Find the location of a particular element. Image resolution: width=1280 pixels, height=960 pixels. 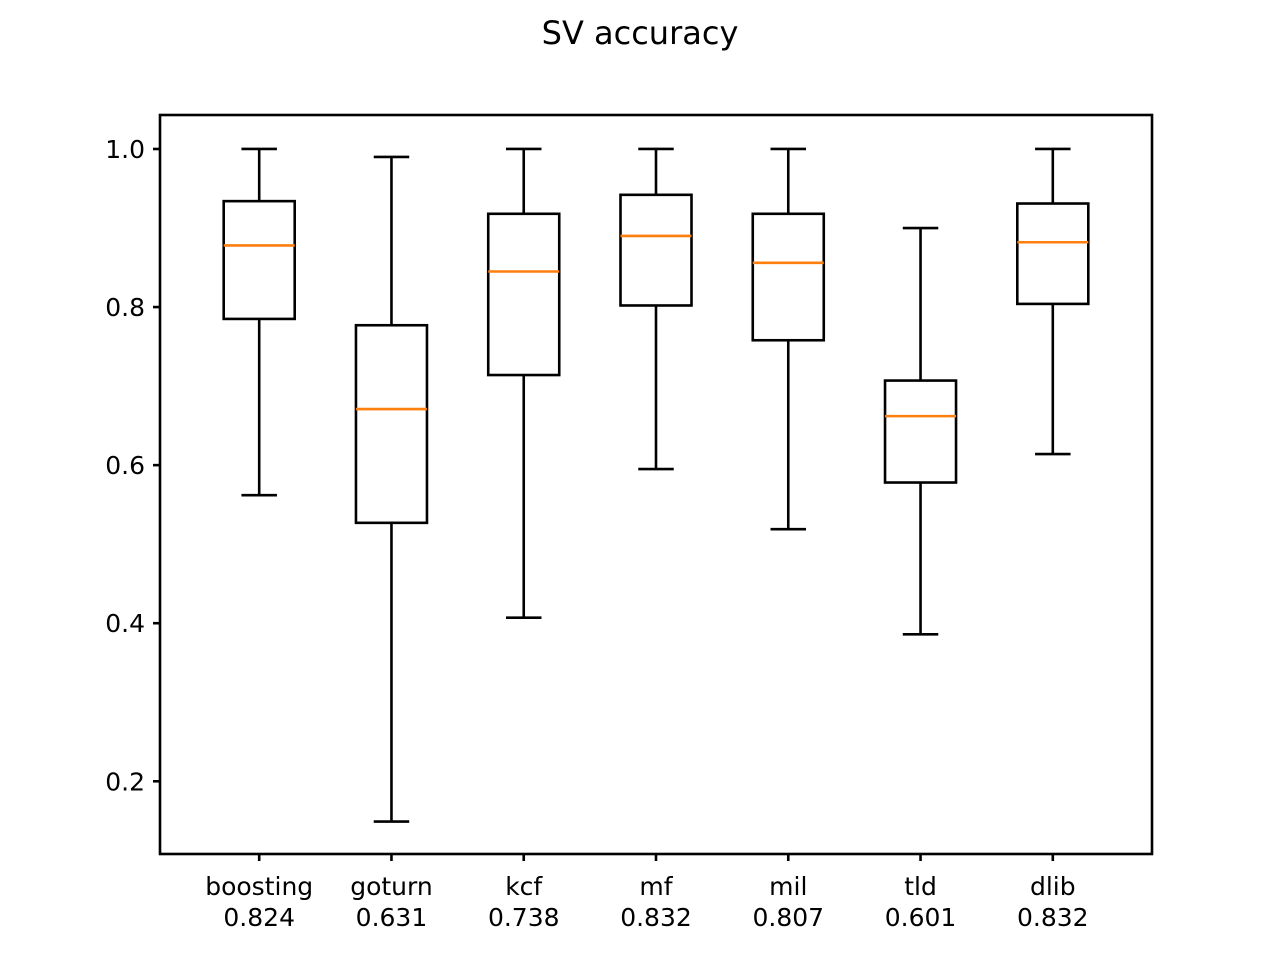

y-tick-label: 0.4 is located at coordinates (125, 623).